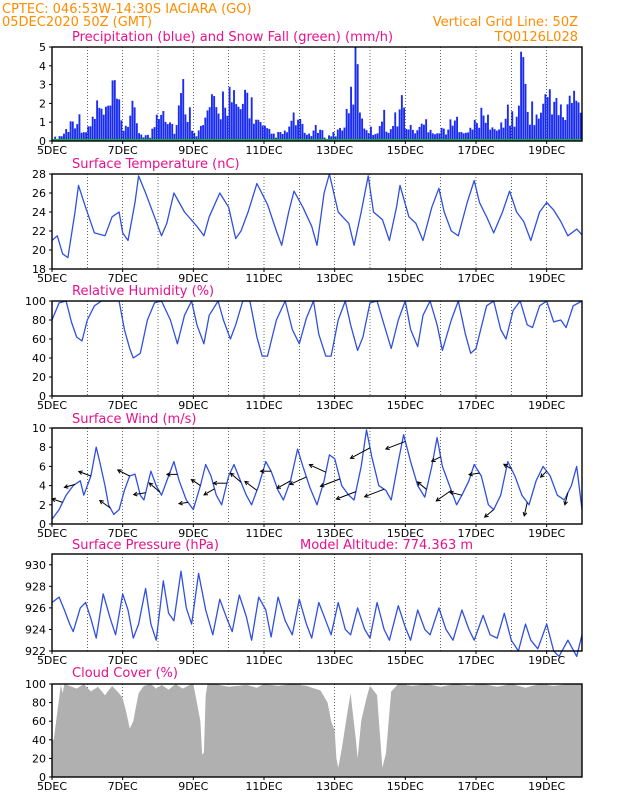  Describe the element at coordinates (39, 212) in the screenshot. I see `temp-ytick-label: 24` at that location.